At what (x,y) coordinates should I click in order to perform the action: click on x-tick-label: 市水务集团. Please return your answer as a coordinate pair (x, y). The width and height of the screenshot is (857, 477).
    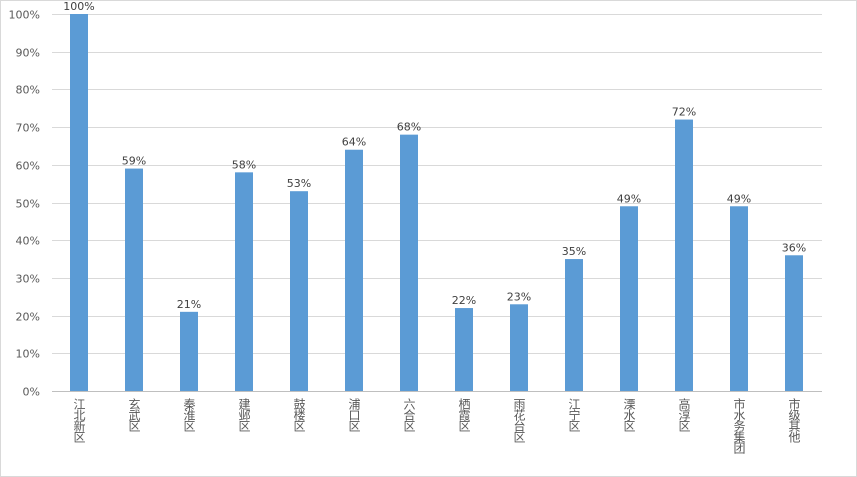
    Looking at the image, I should click on (739, 425).